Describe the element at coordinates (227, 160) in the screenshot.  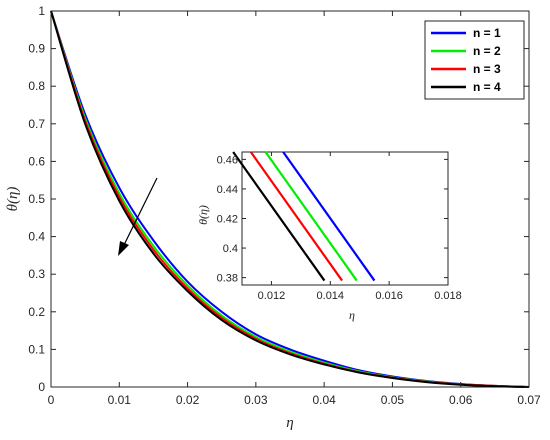
I see `inset-y-tick-label: 0.46` at that location.